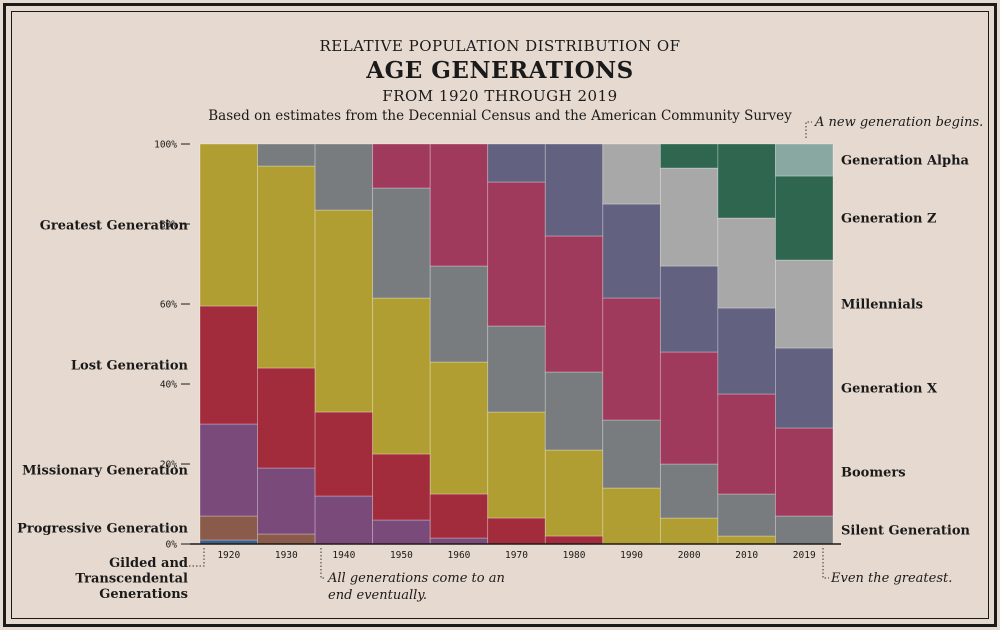 The height and width of the screenshot is (630, 1000). I want to click on title-line-1: RELATIVE POPULATION DISTRIBUTION OF, so click(500, 46).